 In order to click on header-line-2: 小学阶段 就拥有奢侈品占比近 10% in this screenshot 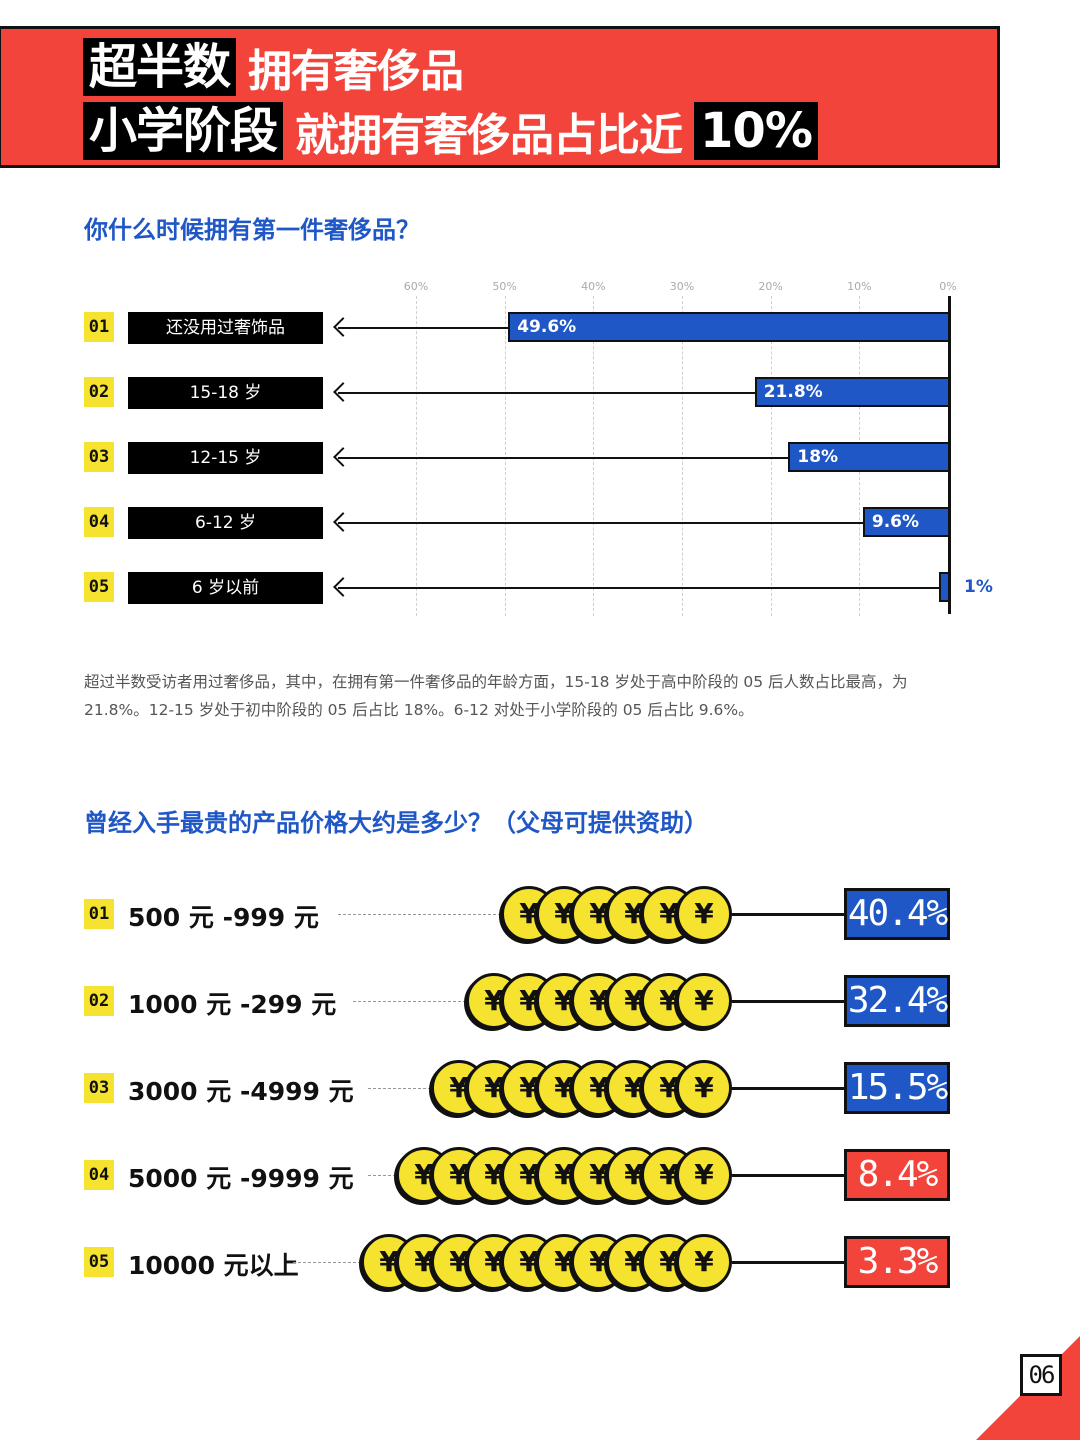, I will do `click(450, 131)`.